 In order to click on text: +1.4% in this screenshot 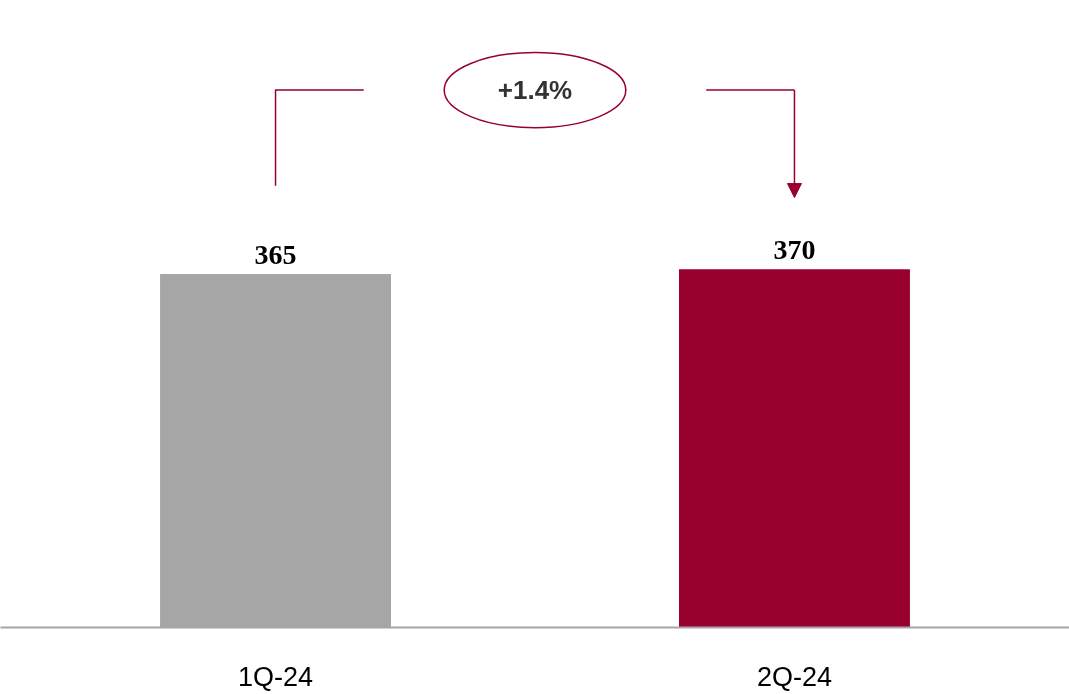, I will do `click(535, 90)`.